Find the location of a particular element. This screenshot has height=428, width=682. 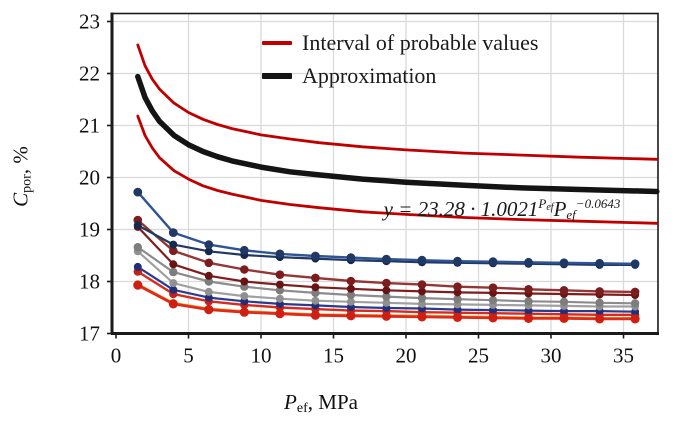

x-tick-label: 10 is located at coordinates (261, 356).